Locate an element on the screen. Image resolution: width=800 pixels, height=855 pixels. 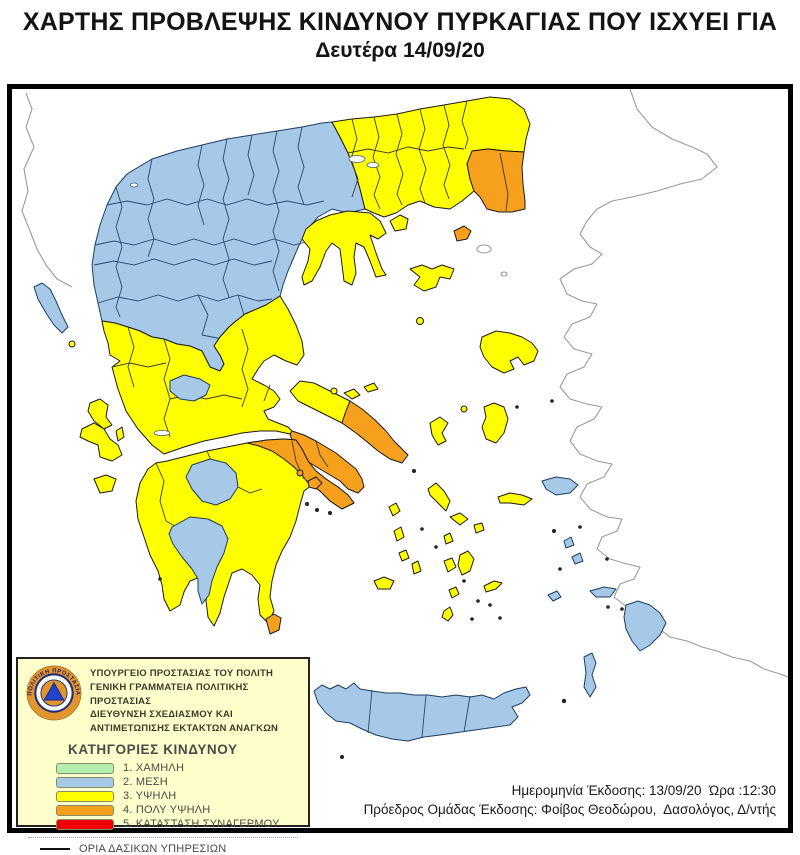
org-line: ΥΠΟΥΡΓΕΙΟ ΠΡΟΣΤΑΣΙΑΣ ΤΟΥ ΠΟΛΙΤΗ is located at coordinates (182, 673).